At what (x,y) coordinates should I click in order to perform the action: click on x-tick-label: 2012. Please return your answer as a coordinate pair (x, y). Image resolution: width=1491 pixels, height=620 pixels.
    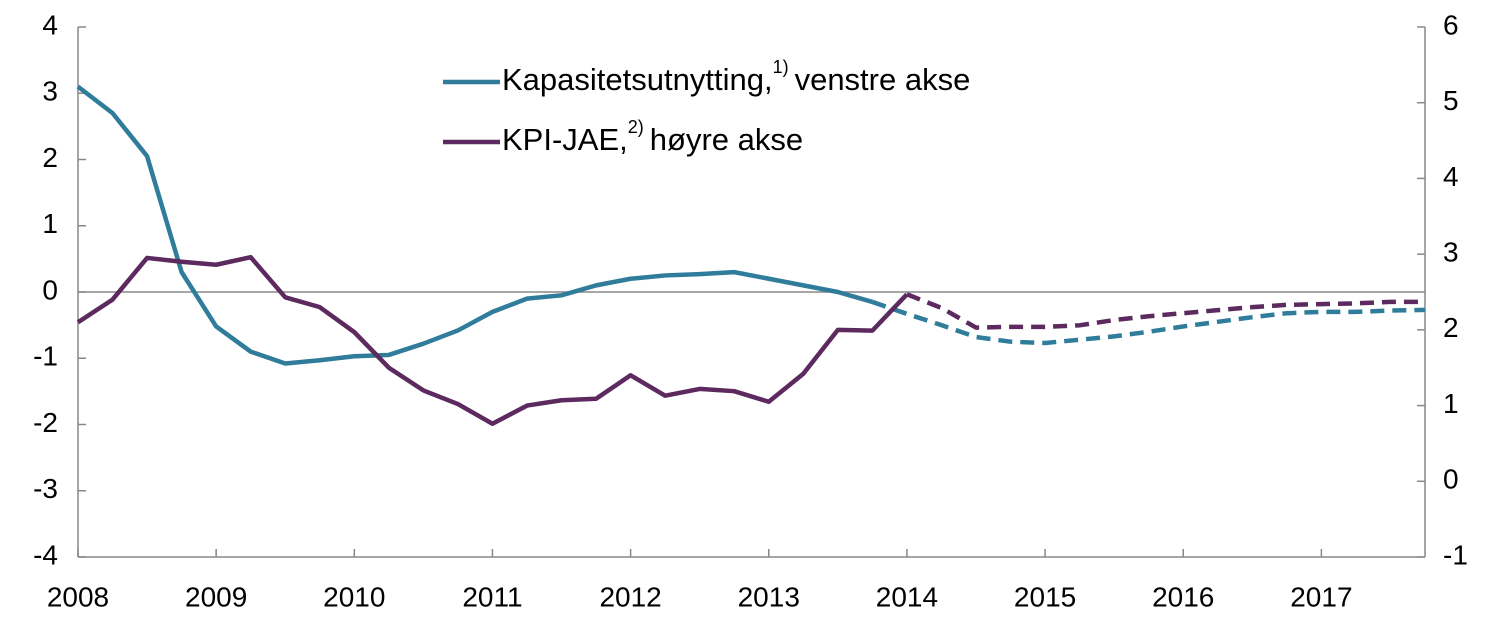
    Looking at the image, I should click on (630, 596).